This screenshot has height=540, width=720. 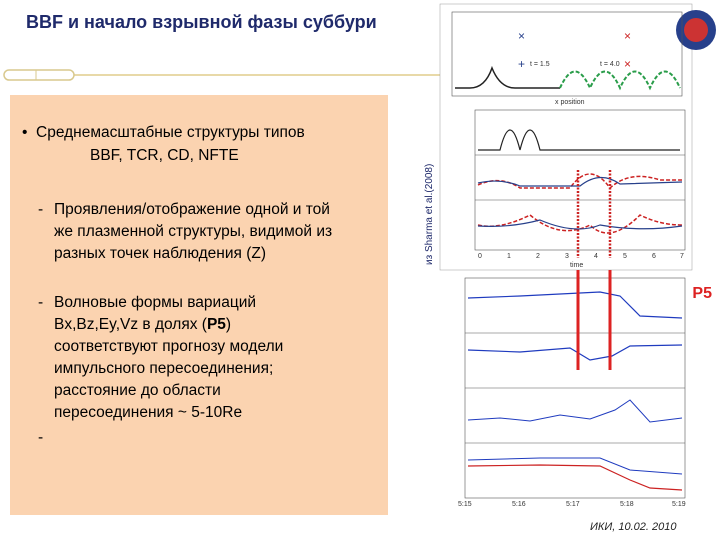 What do you see at coordinates (538, 256) in the screenshot?
I see `x-tick: 2` at bounding box center [538, 256].